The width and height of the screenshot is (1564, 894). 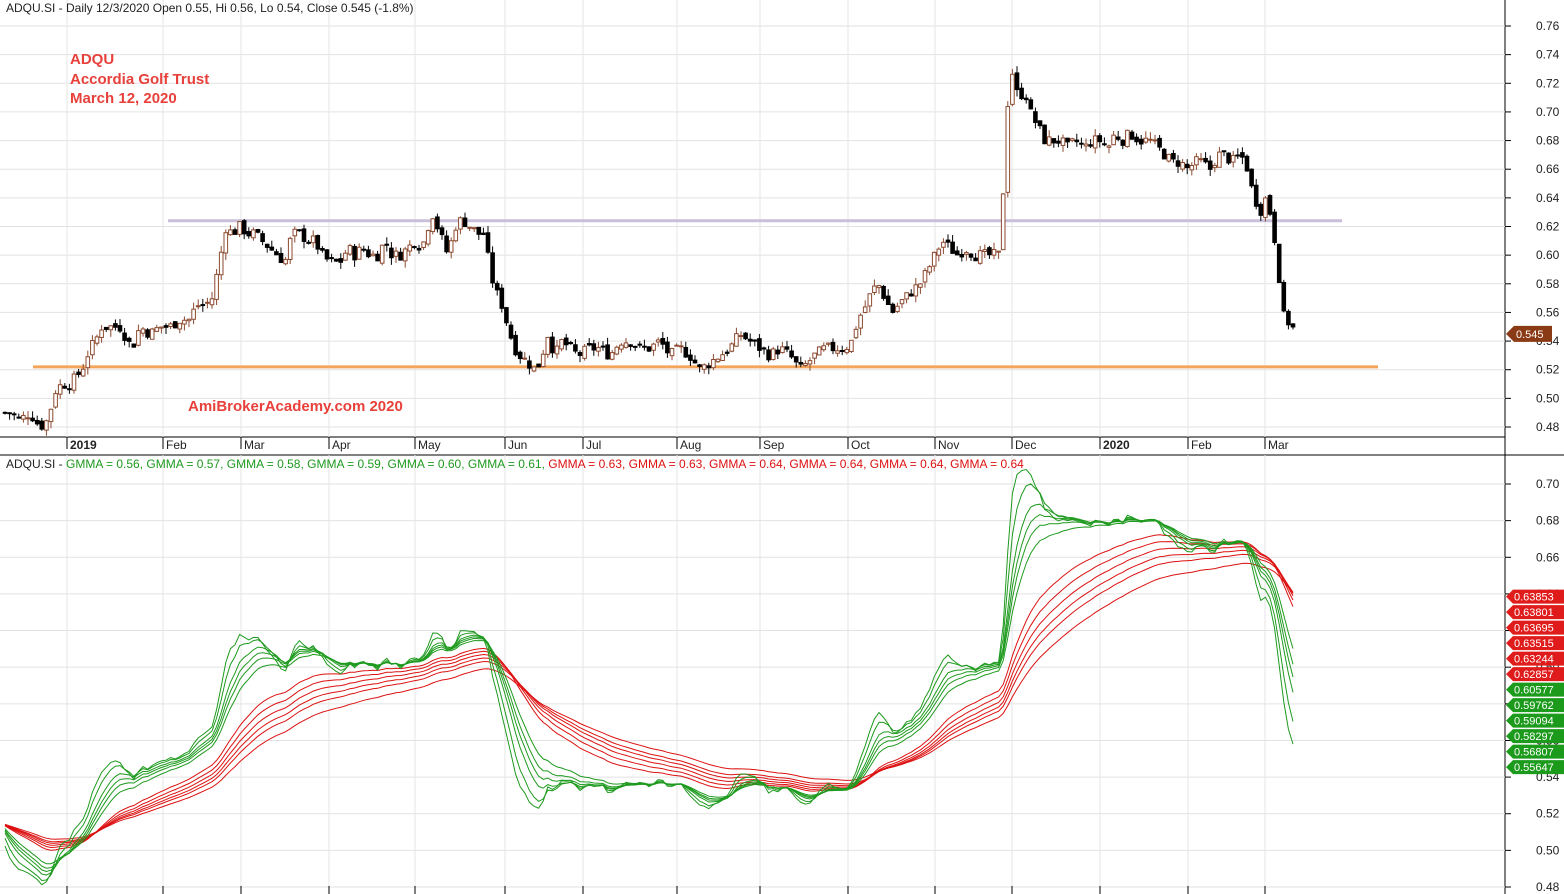 I want to click on date-tick-label: Jun, so click(x=517, y=445).